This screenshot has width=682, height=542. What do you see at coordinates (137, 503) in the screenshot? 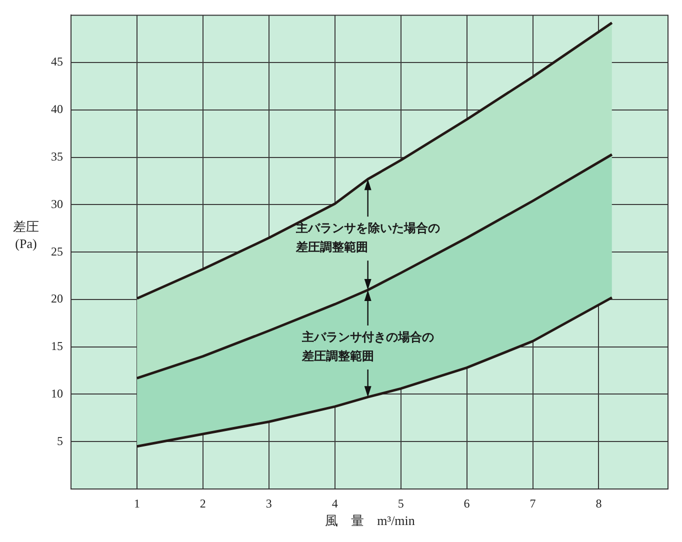
I see `x-tick-label: 1` at bounding box center [137, 503].